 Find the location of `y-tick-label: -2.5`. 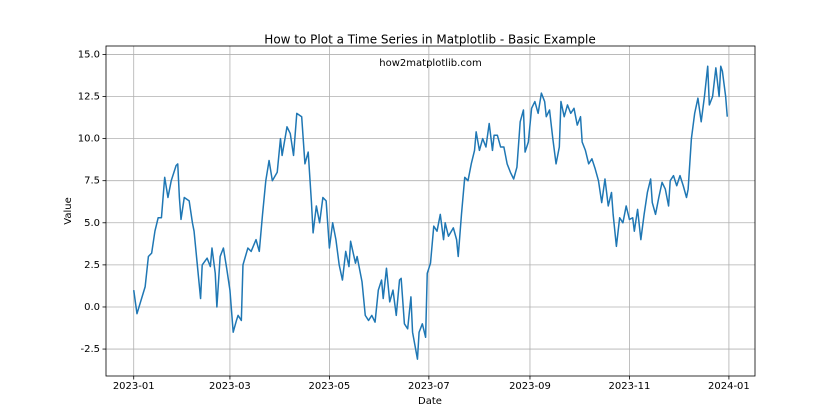

y-tick-label: -2.5 is located at coordinates (90, 349).